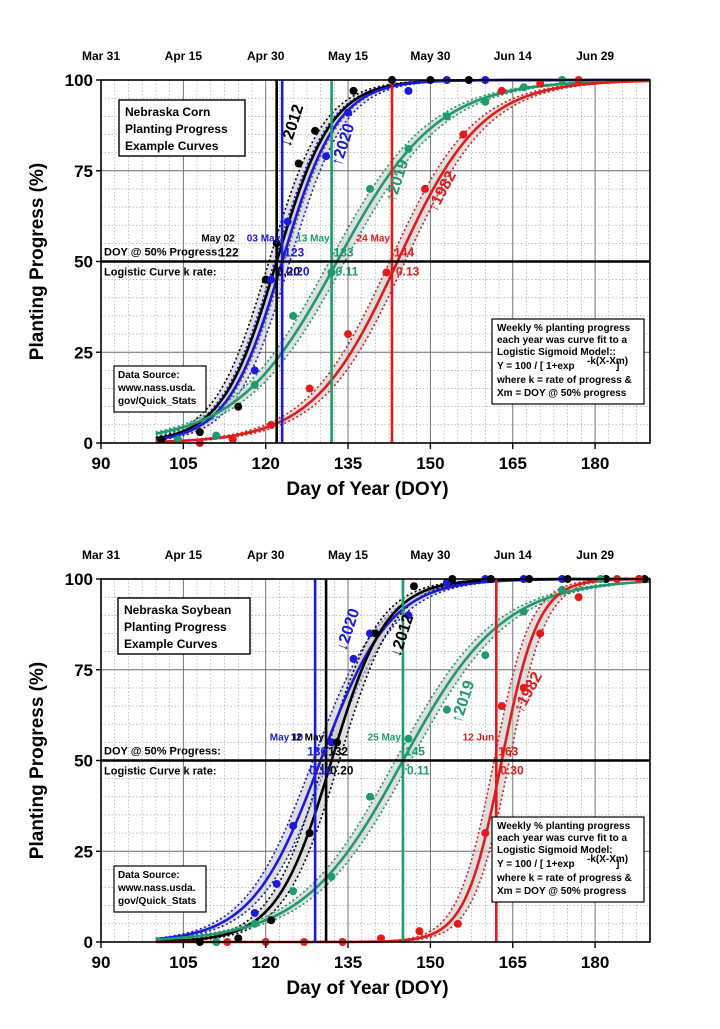 The image size is (720, 1029). I want to click on model-line: each year was curve fit to a, so click(562, 340).